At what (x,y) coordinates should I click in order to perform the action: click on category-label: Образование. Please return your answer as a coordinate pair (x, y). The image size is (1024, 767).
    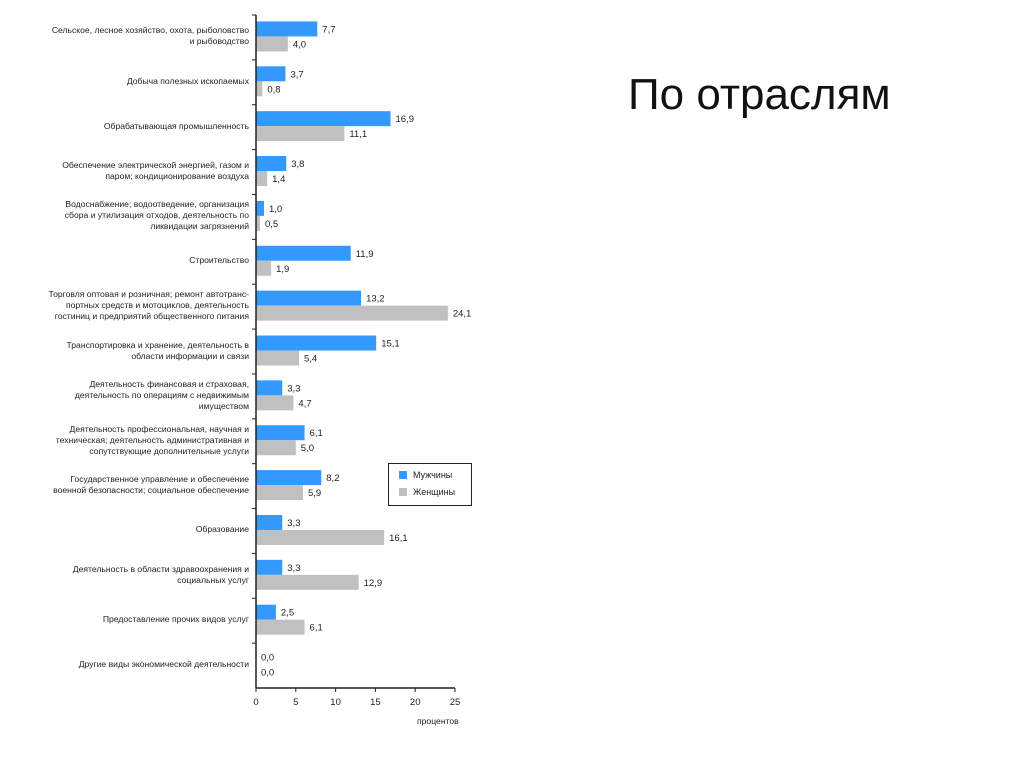
    Looking at the image, I should click on (222, 529).